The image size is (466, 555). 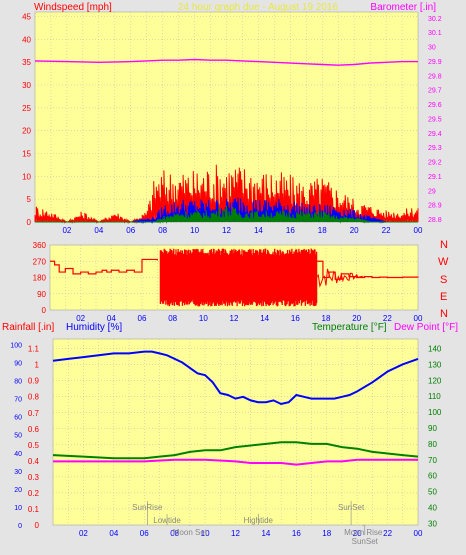 I want to click on y-tick-label-temperature: 100, so click(x=435, y=412).